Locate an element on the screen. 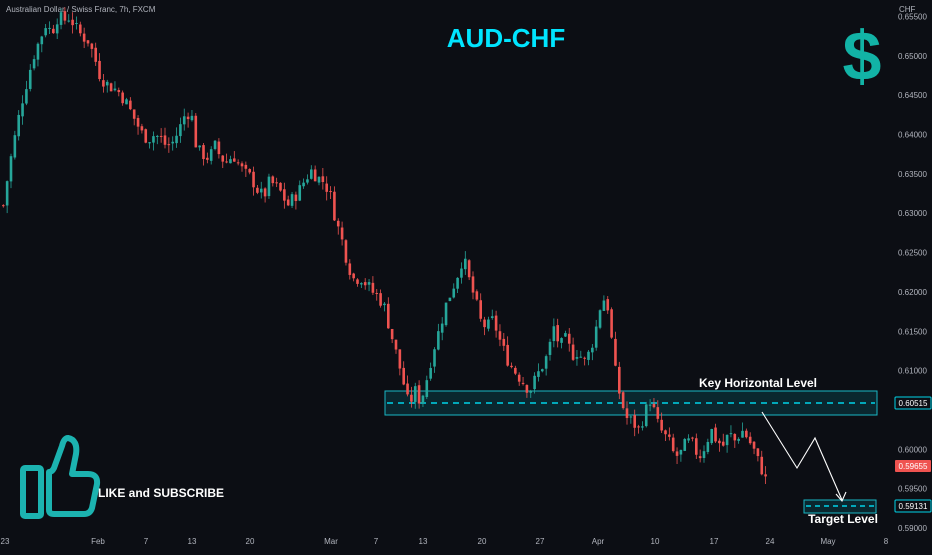 This screenshot has width=932, height=555. price-tag-current-text: 0.59655 is located at coordinates (913, 466).